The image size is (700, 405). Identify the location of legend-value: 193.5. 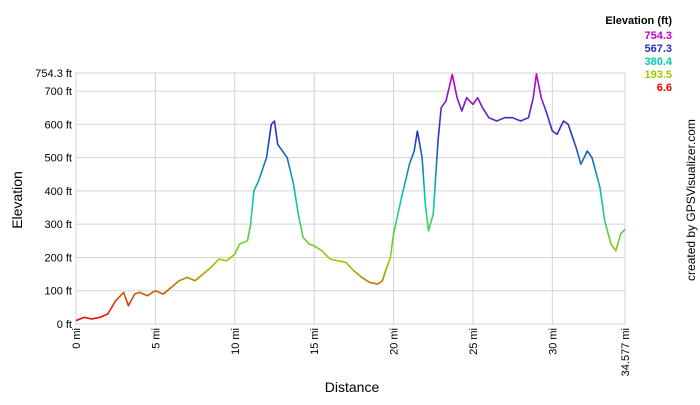
(658, 75).